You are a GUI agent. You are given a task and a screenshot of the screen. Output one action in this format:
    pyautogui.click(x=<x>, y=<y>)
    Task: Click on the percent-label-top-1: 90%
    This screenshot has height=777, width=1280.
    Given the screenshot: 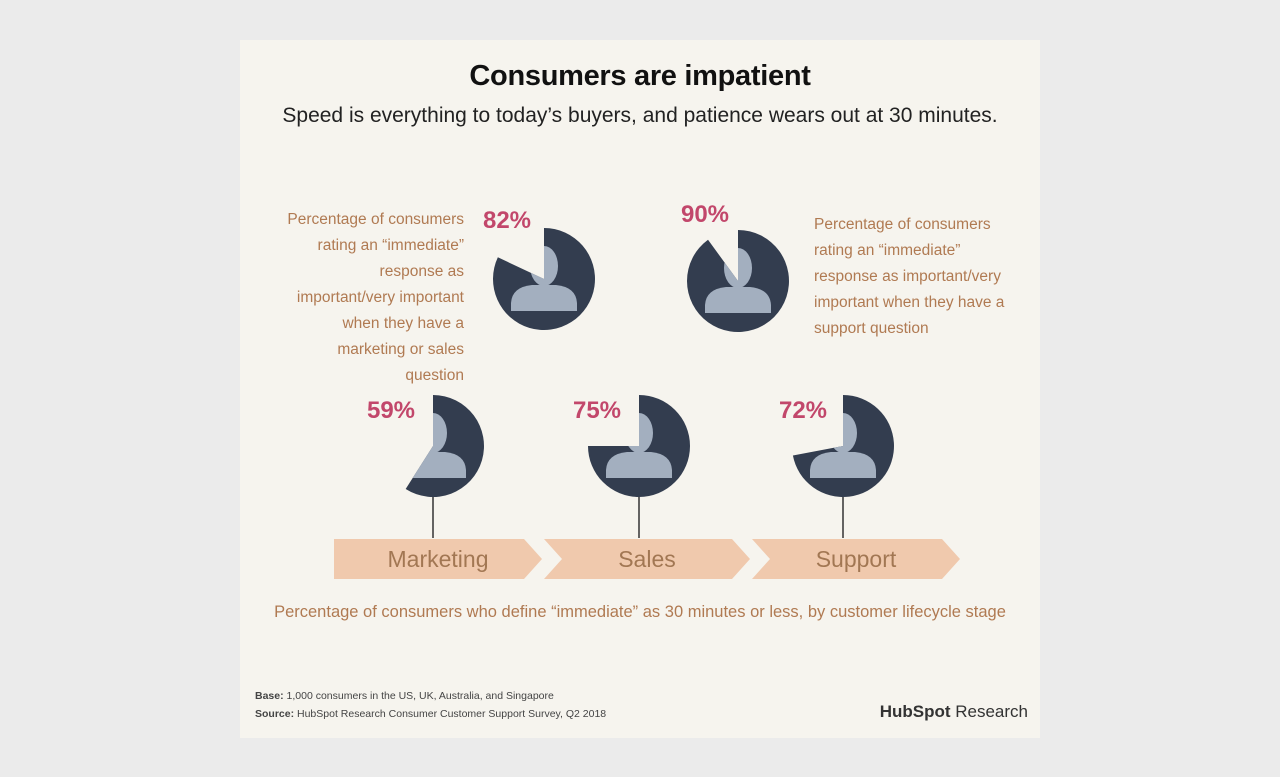 What is the action you would take?
    pyautogui.click(x=705, y=214)
    